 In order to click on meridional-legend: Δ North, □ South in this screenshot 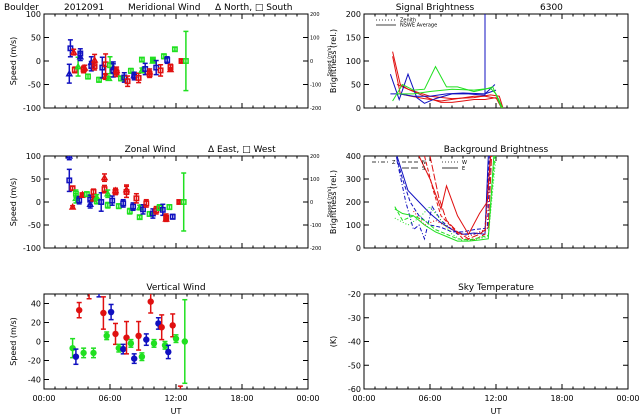, I will do `click(253, 8)`.